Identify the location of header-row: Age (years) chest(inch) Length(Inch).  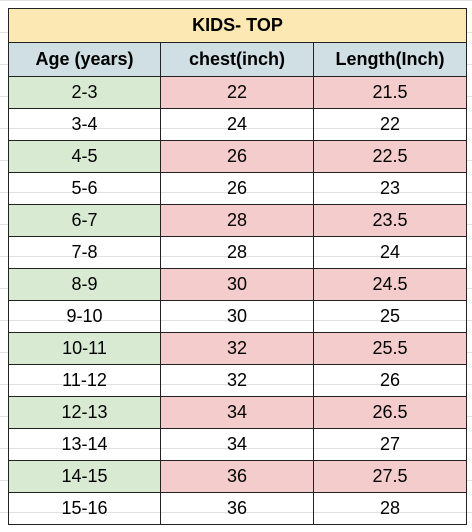
(237, 59).